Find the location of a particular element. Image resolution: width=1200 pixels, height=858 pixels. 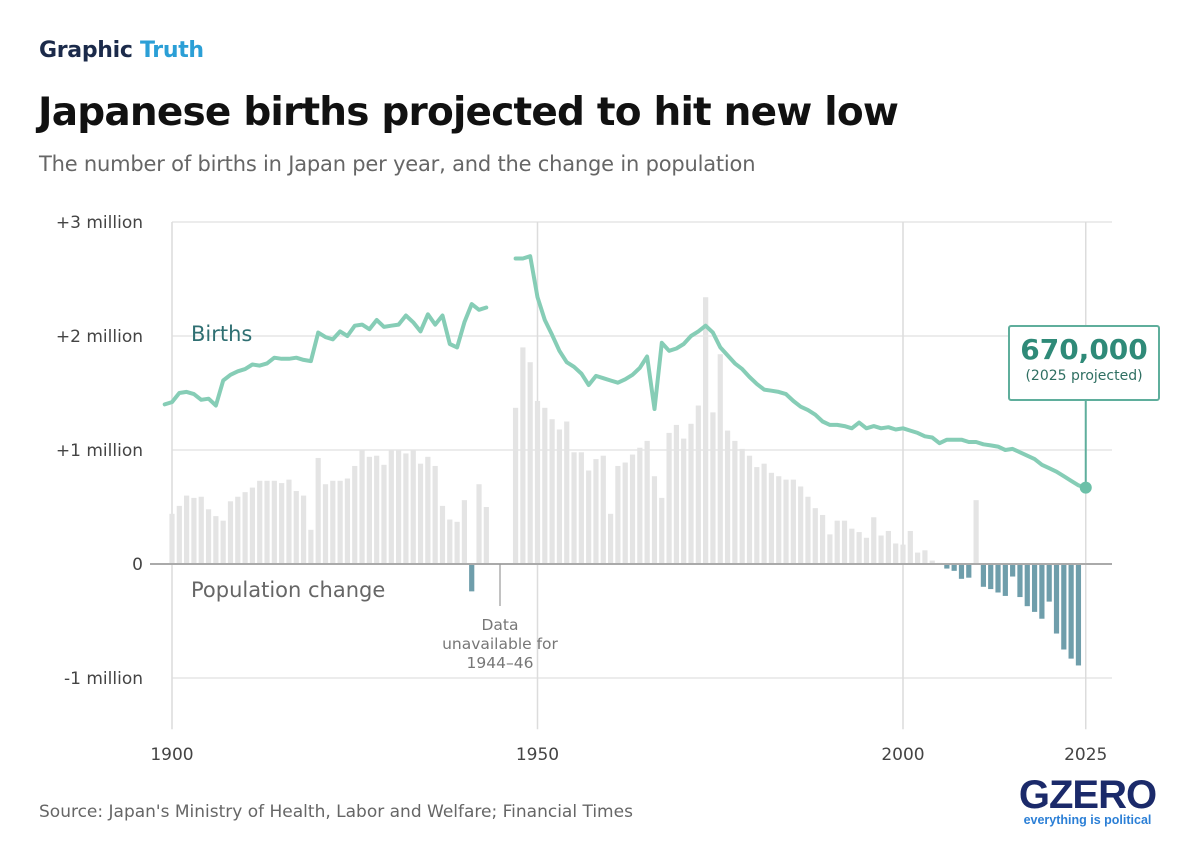

population-change-series-label: Population change is located at coordinates (288, 590).